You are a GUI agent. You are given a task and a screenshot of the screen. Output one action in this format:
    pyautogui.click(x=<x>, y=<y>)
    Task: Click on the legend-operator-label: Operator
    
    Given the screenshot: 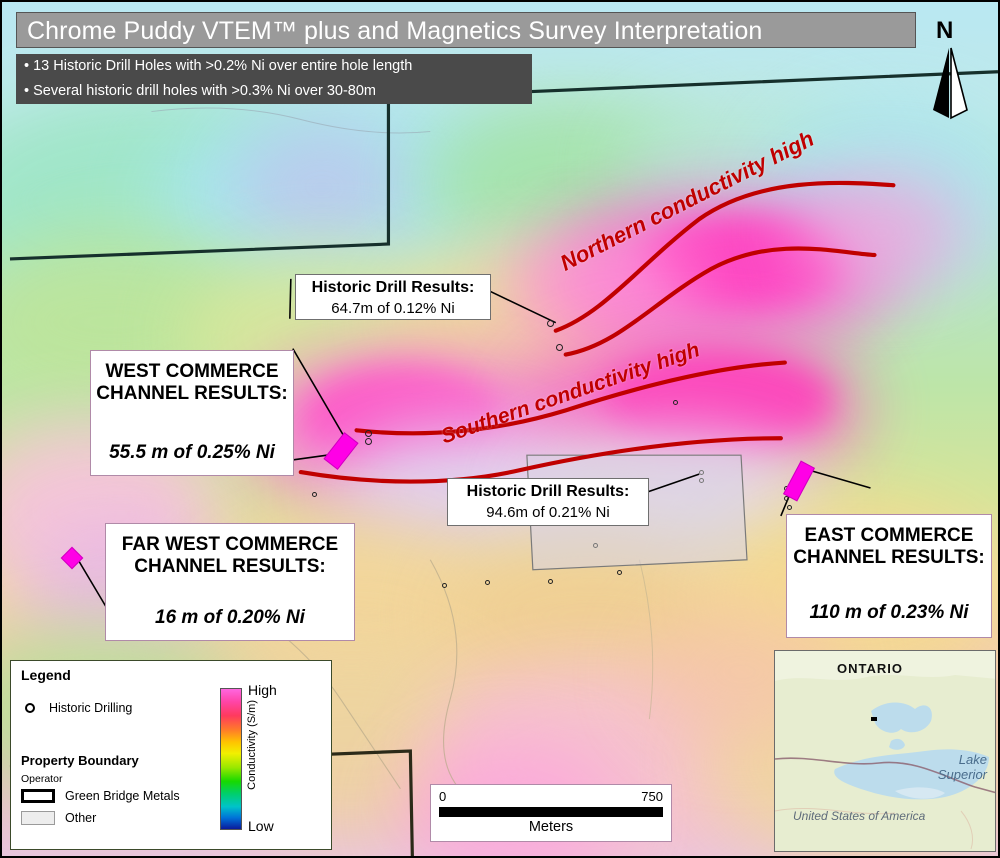 What is the action you would take?
    pyautogui.click(x=42, y=779)
    